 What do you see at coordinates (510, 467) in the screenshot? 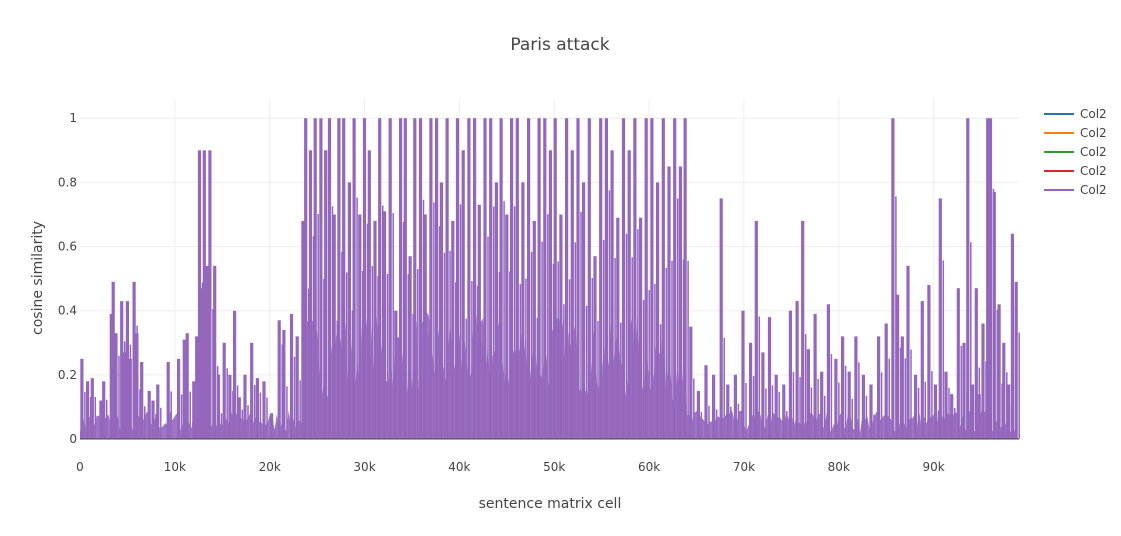
I see `x-axis-ticks: 0 10k 20k 30k 40k 50k 60k 70k 80k 90k` at bounding box center [510, 467].